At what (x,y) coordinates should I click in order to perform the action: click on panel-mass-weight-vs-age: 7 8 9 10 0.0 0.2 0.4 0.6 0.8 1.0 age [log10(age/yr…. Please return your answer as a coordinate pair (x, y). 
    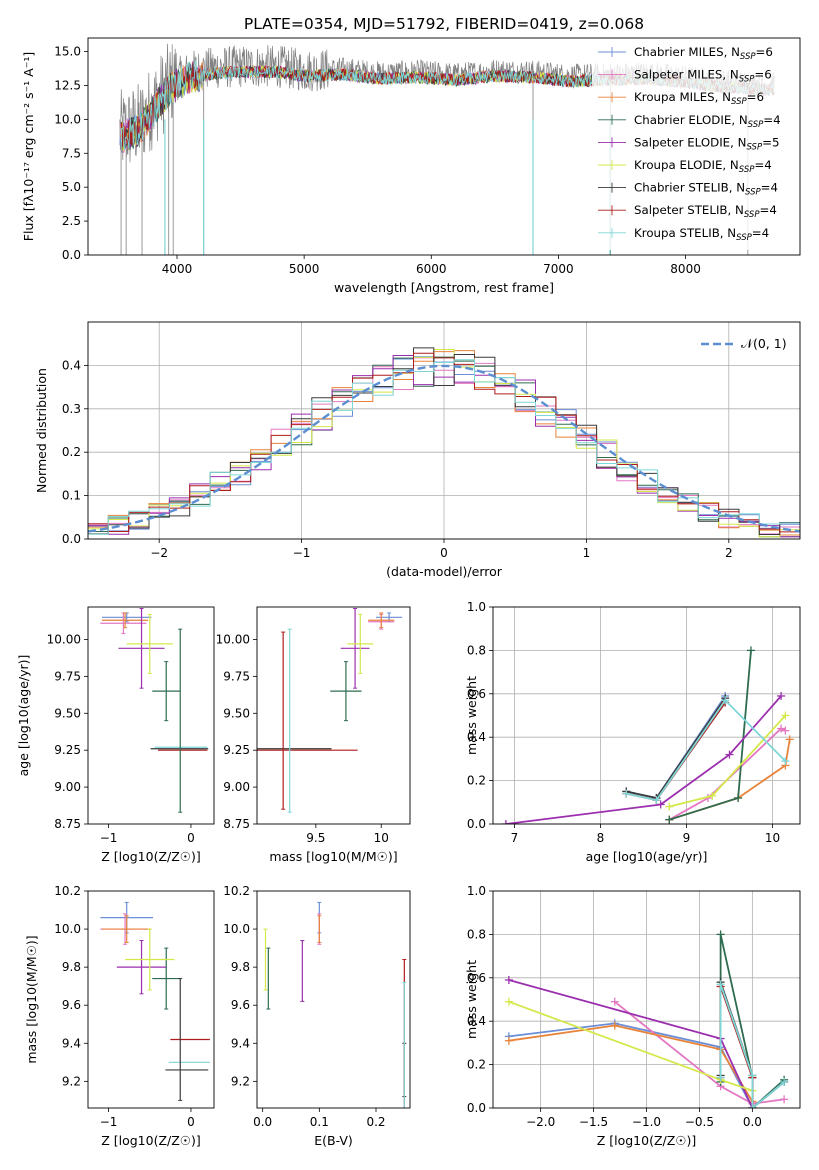
    Looking at the image, I should click on (632, 732).